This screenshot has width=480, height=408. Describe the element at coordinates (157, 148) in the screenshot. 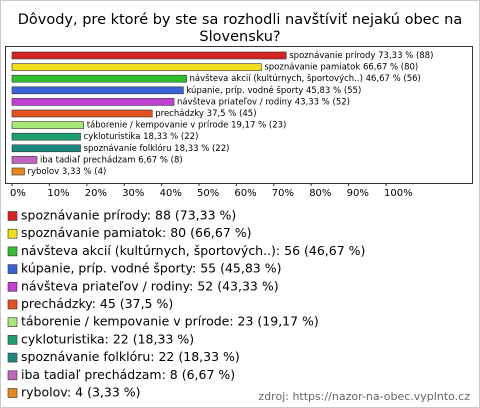

I see `bar-label: spoznávanie folklóru 18,33 % (22)` at that location.